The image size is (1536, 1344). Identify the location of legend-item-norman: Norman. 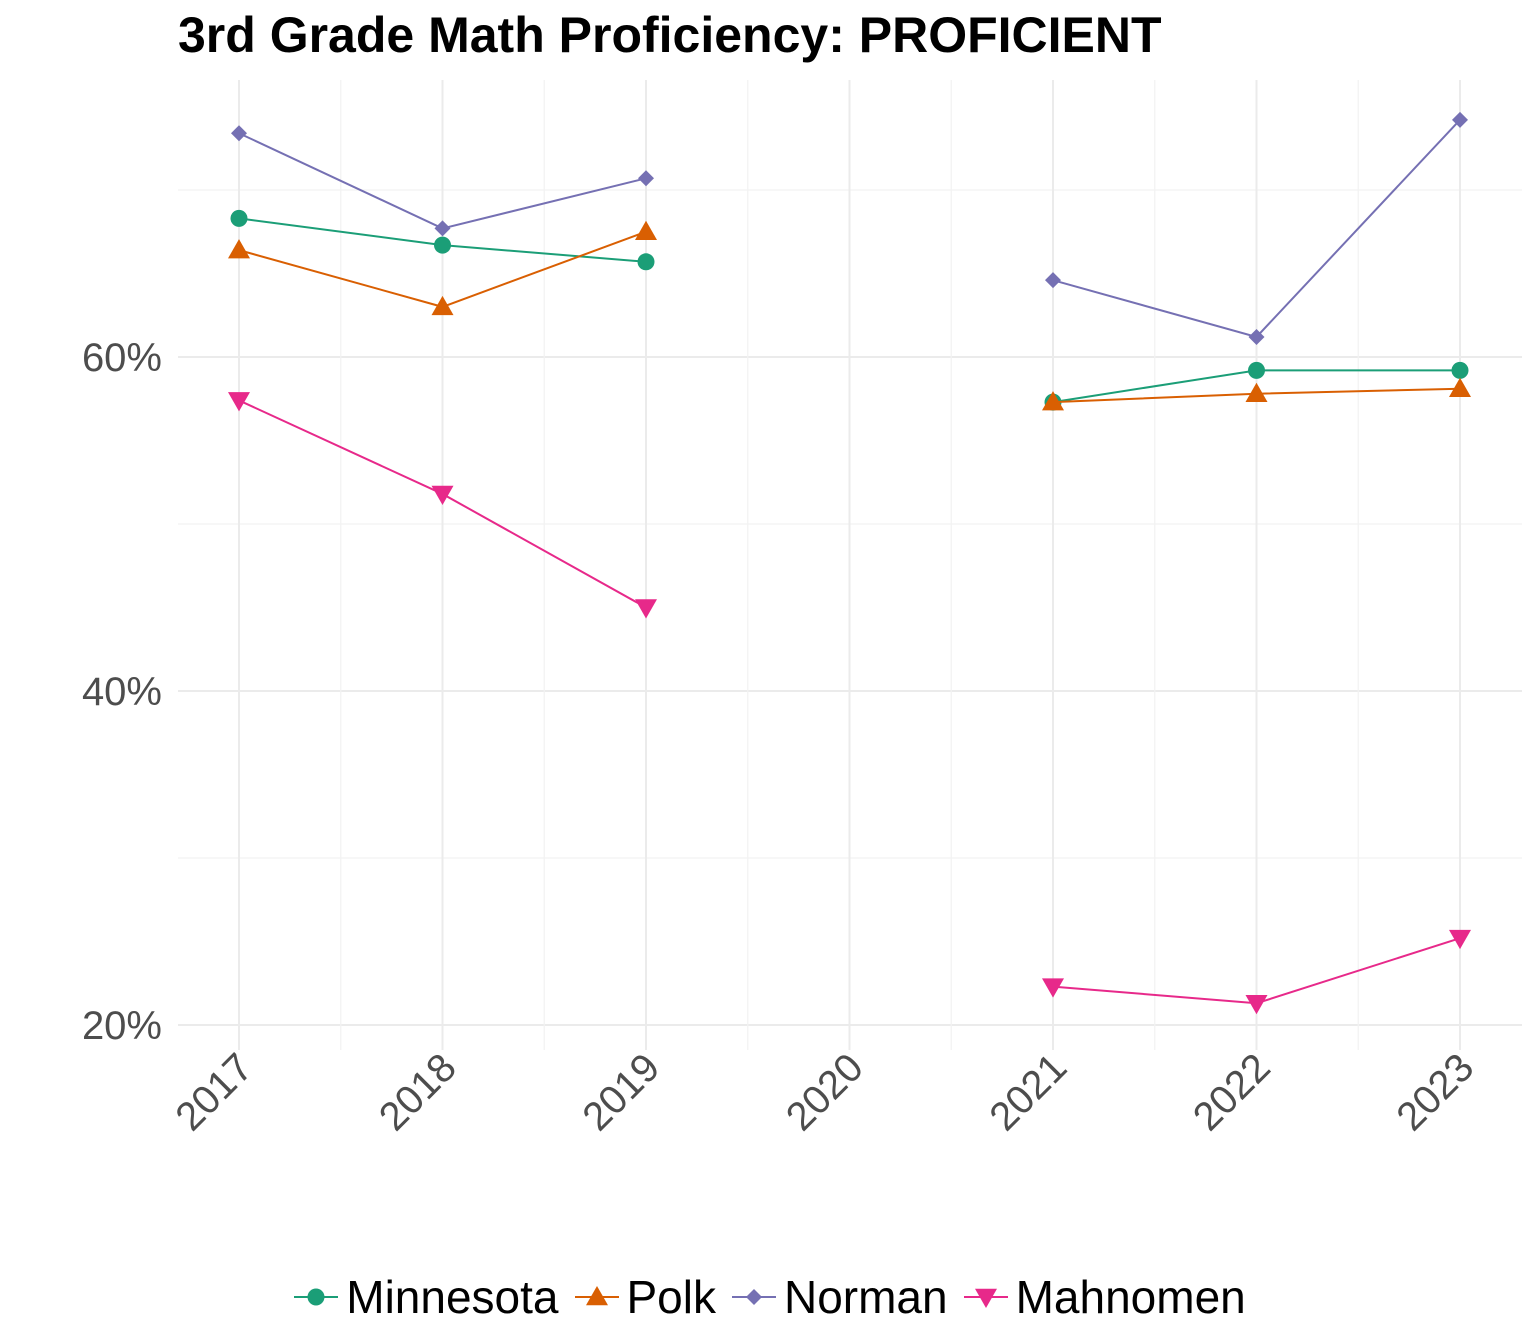
(838, 1297).